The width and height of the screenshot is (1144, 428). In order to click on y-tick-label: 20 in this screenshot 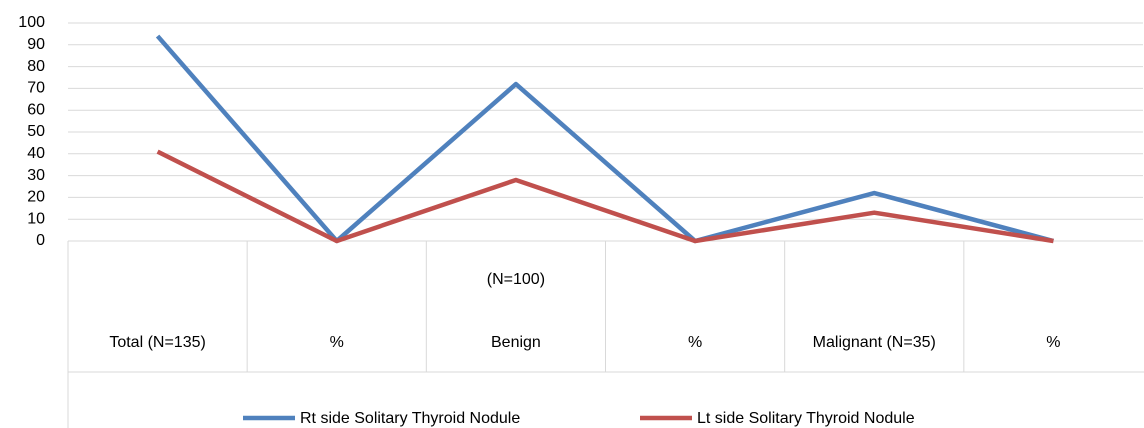, I will do `click(36, 197)`.